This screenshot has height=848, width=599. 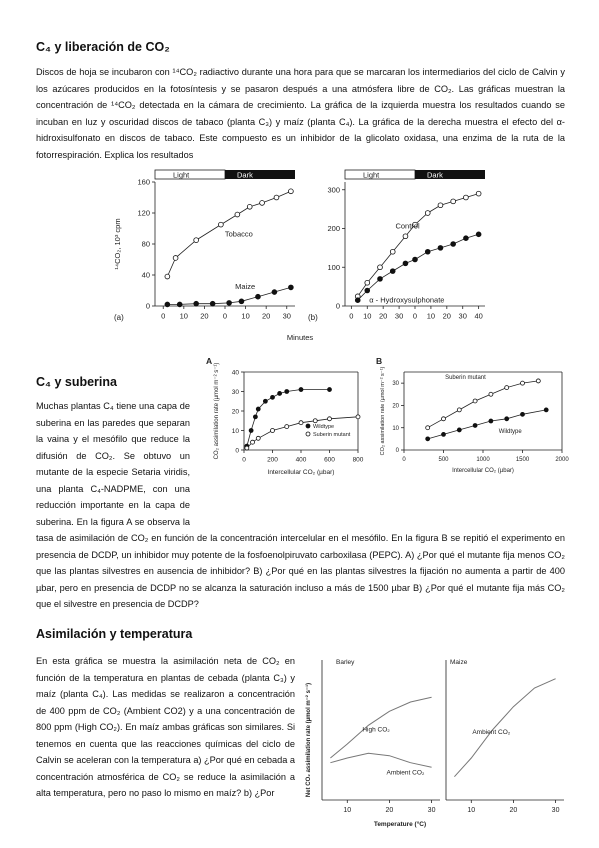 I want to click on panel-title: Maize, so click(x=459, y=662).